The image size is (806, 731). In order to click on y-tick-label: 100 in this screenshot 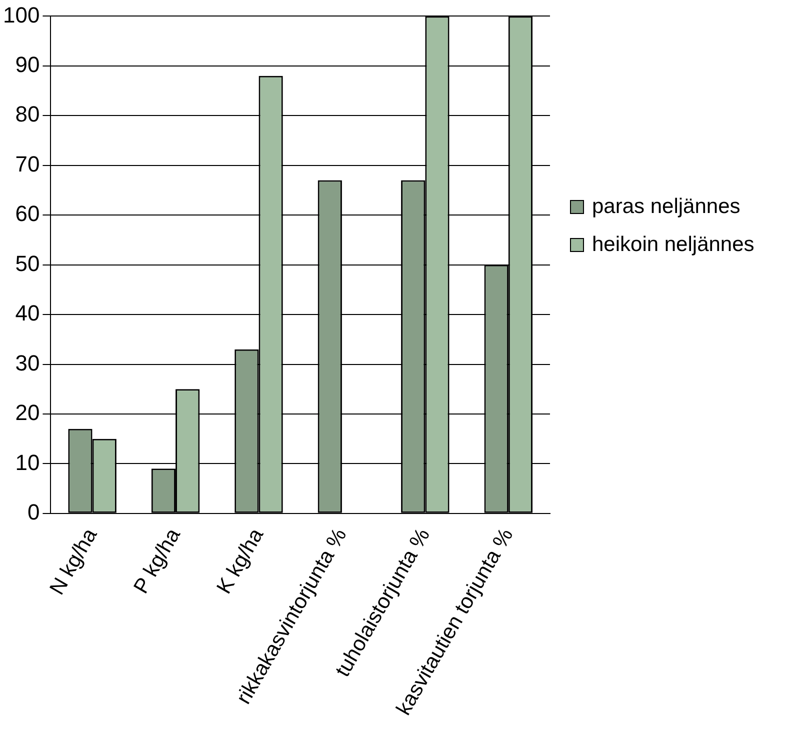, I will do `click(21, 15)`.